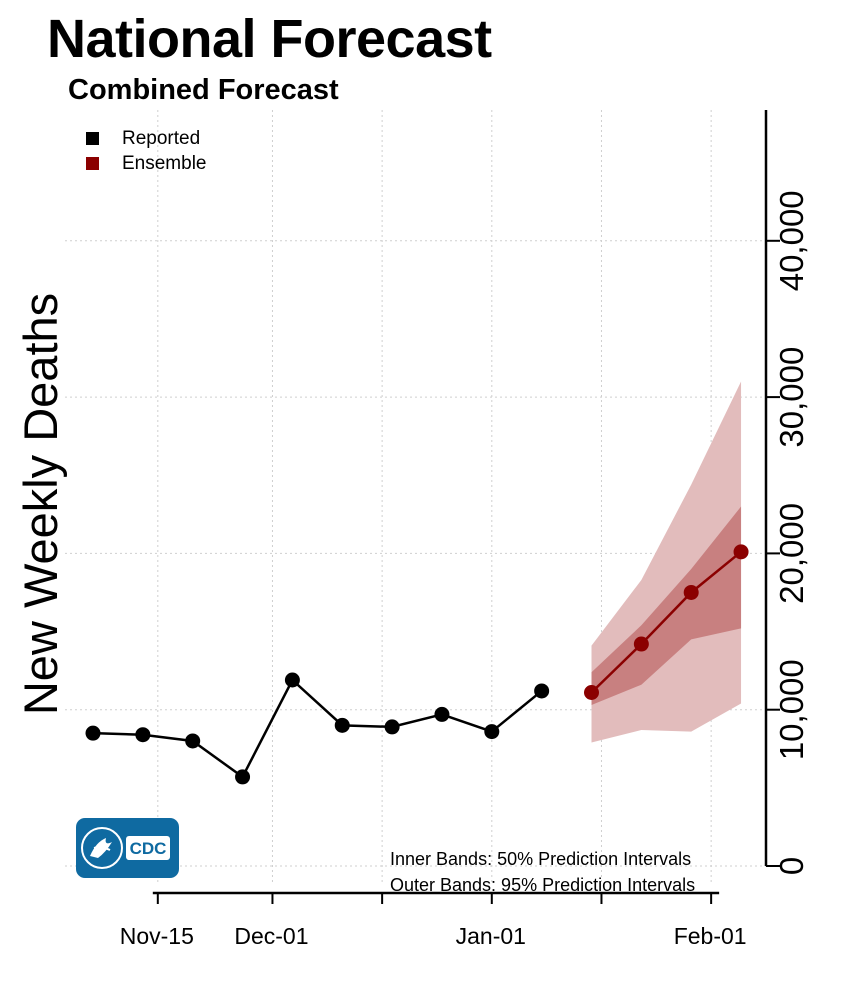  Describe the element at coordinates (164, 163) in the screenshot. I see `legend-label-ensemble: Ensemble` at that location.